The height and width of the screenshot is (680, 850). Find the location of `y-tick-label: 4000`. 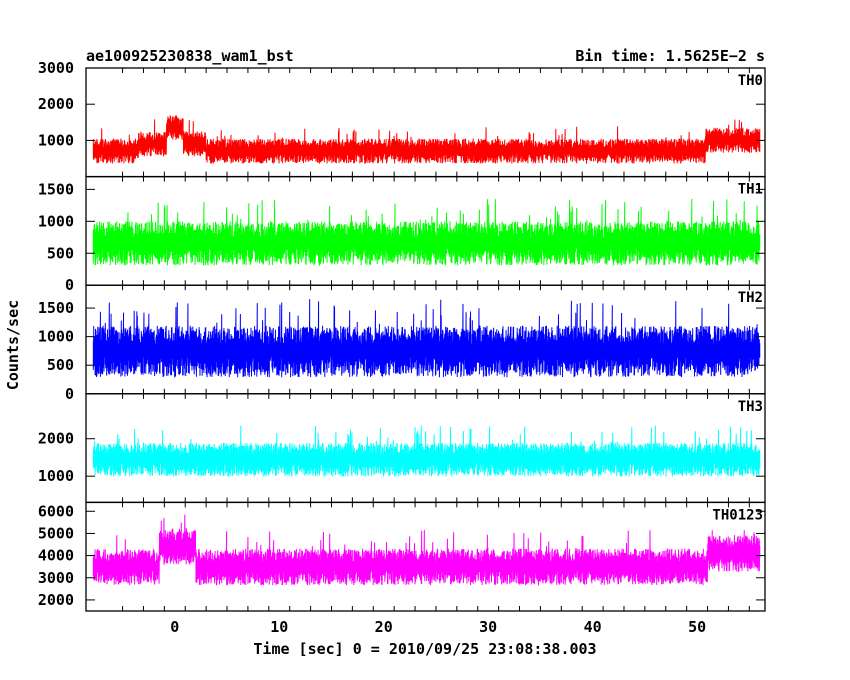

y-tick-label: 4000 is located at coordinates (56, 556).